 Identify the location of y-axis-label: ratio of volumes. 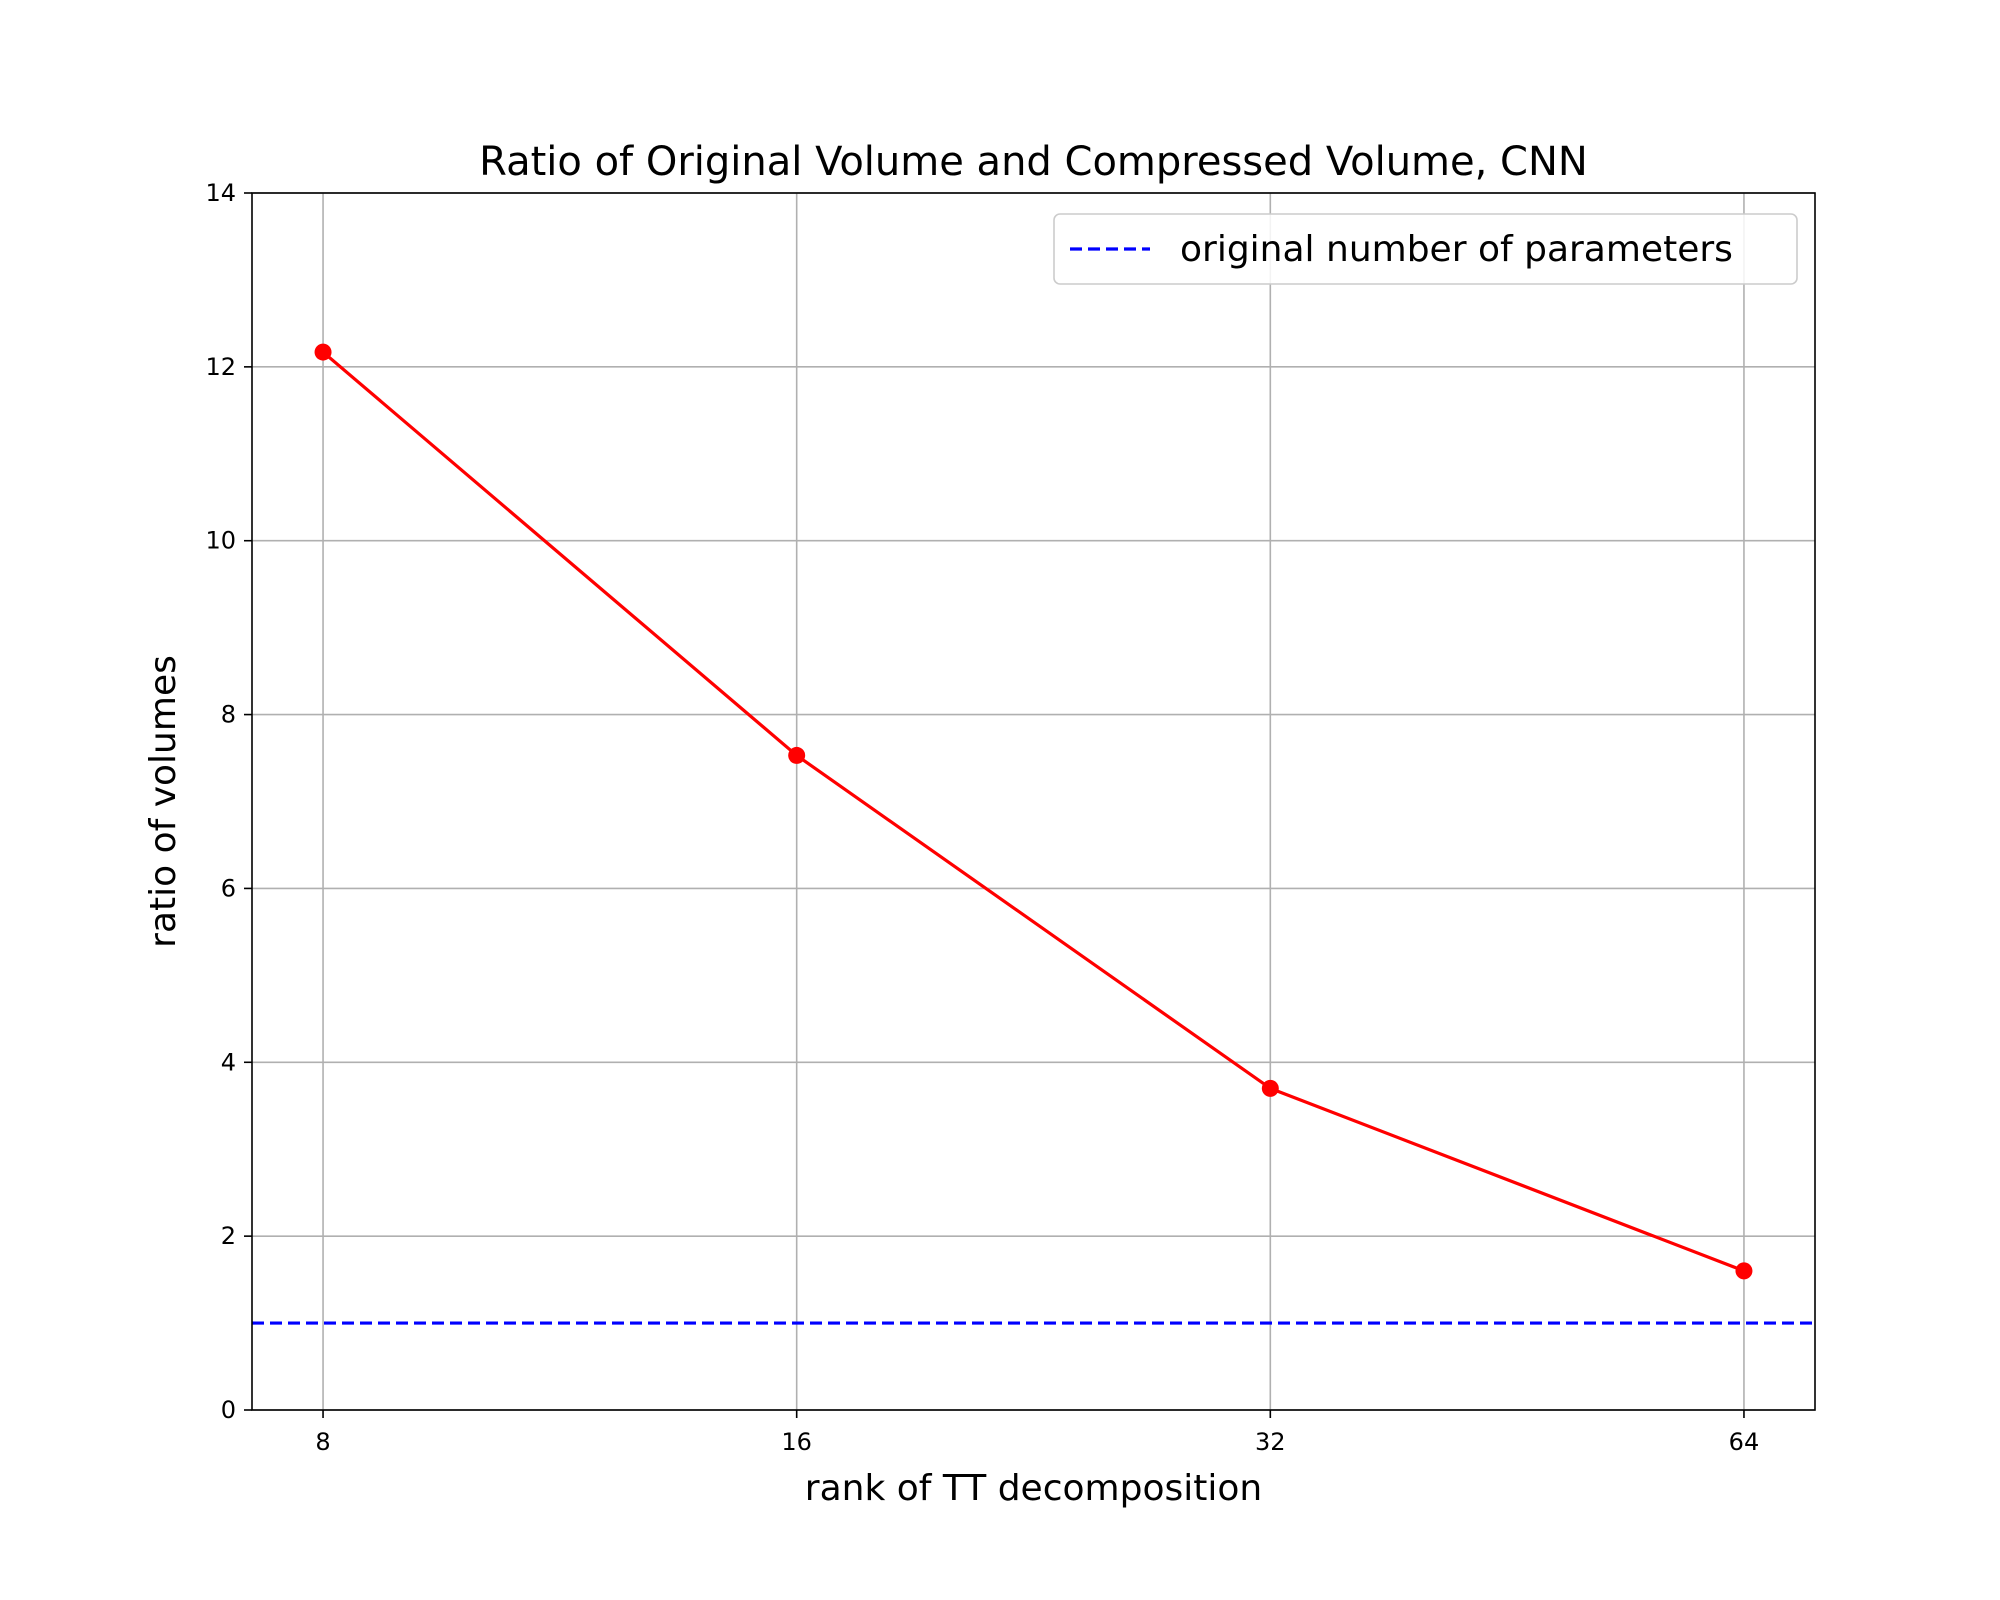
(163, 801).